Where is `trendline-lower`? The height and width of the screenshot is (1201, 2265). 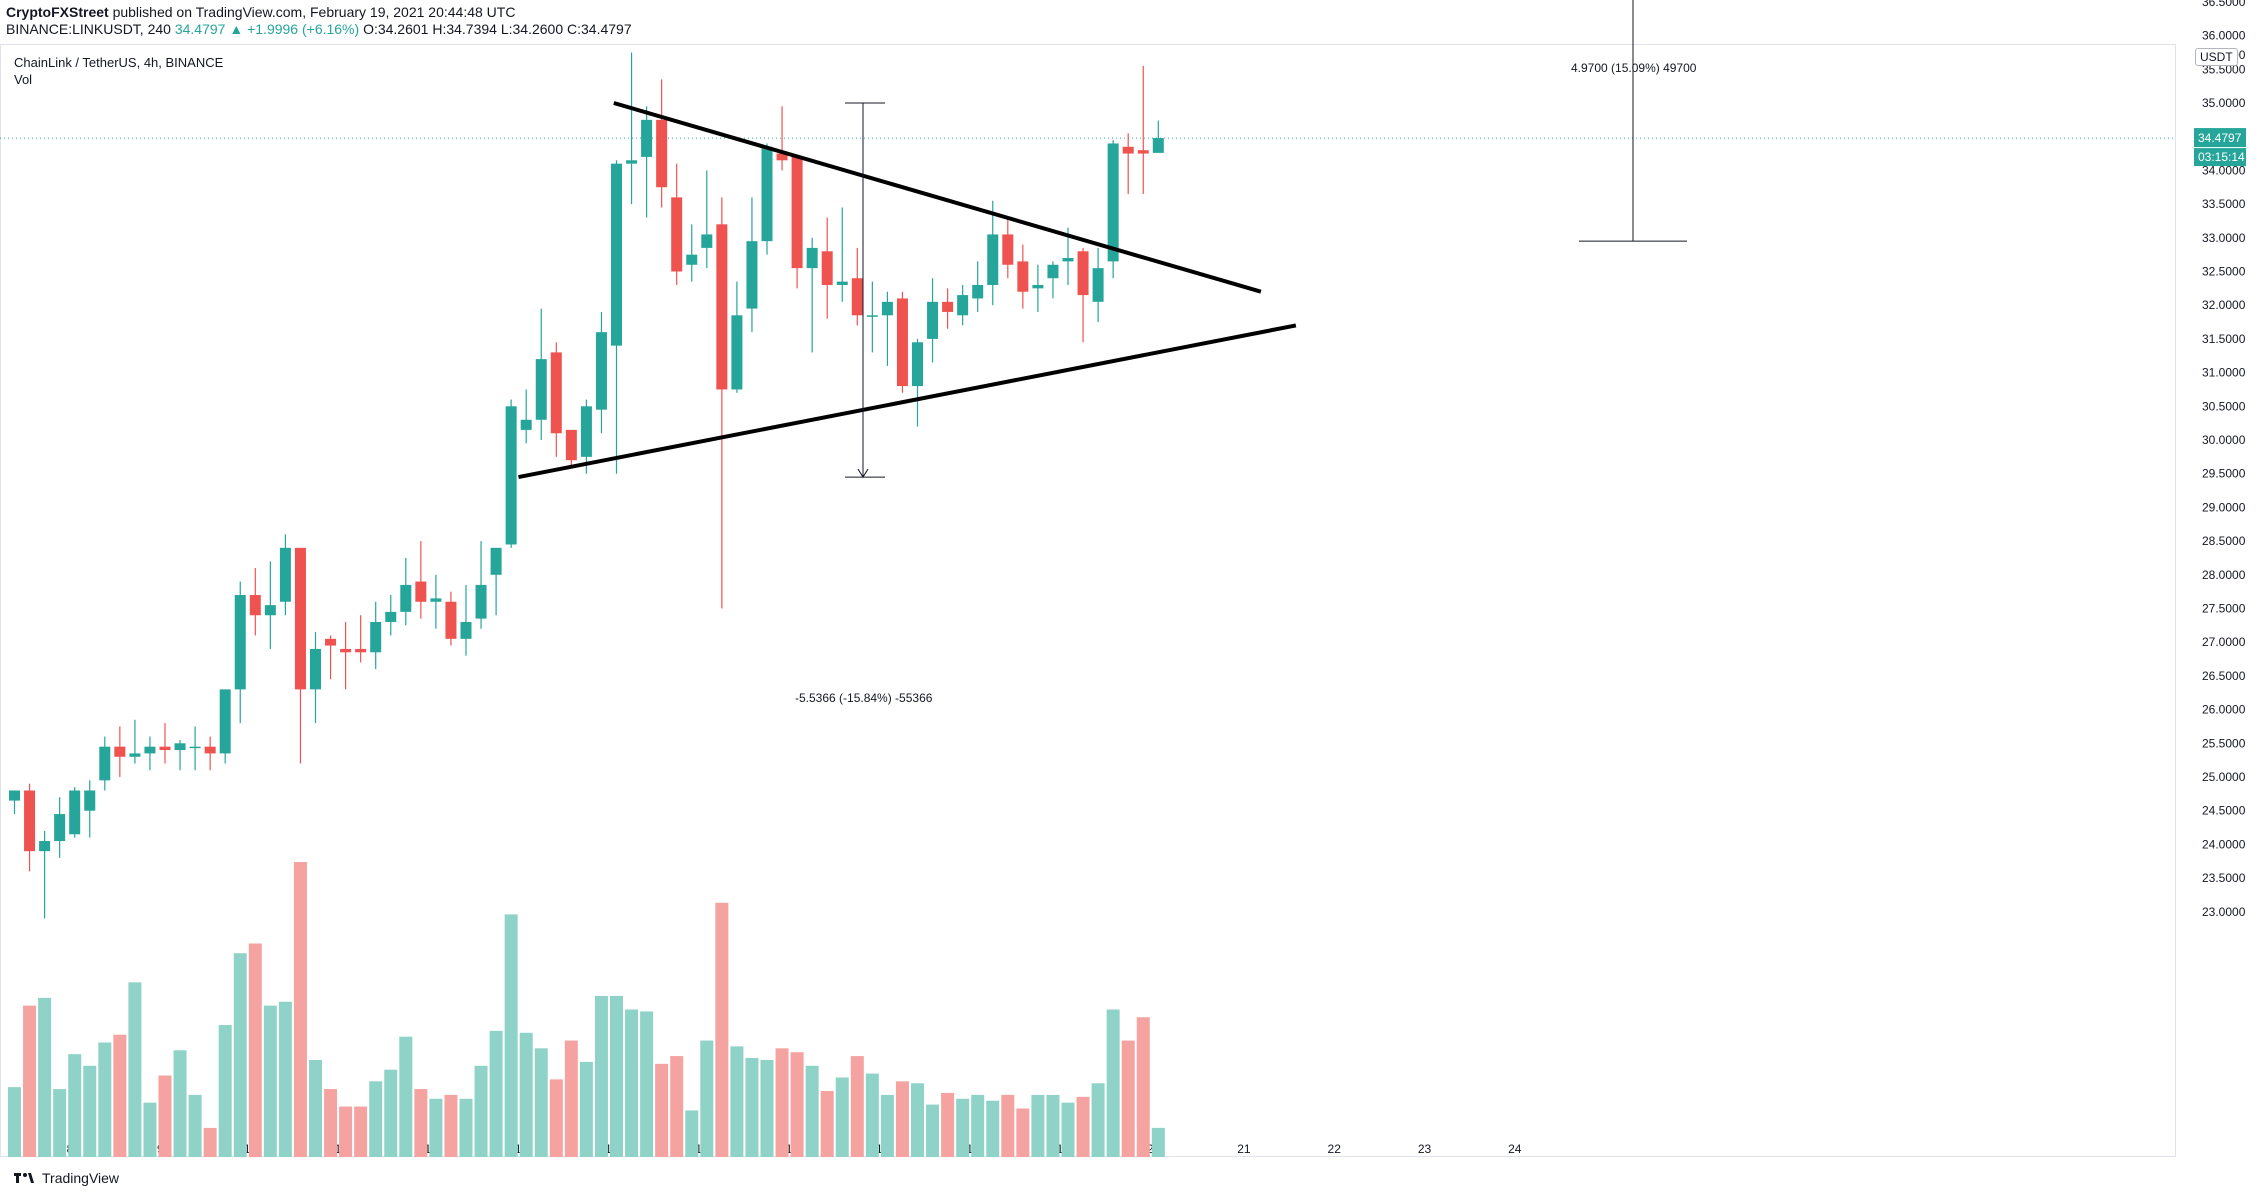
trendline-lower is located at coordinates (907, 401).